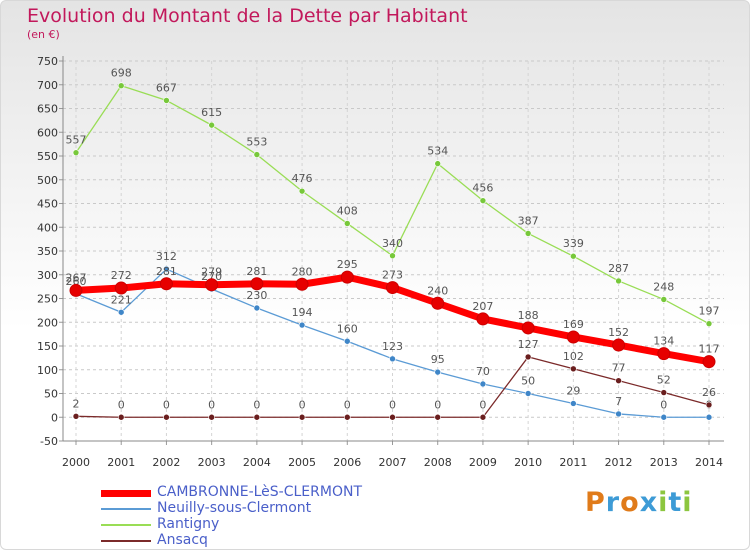 The height and width of the screenshot is (550, 750). What do you see at coordinates (126, 525) in the screenshot?
I see `legend-swatch-rantigny` at bounding box center [126, 525].